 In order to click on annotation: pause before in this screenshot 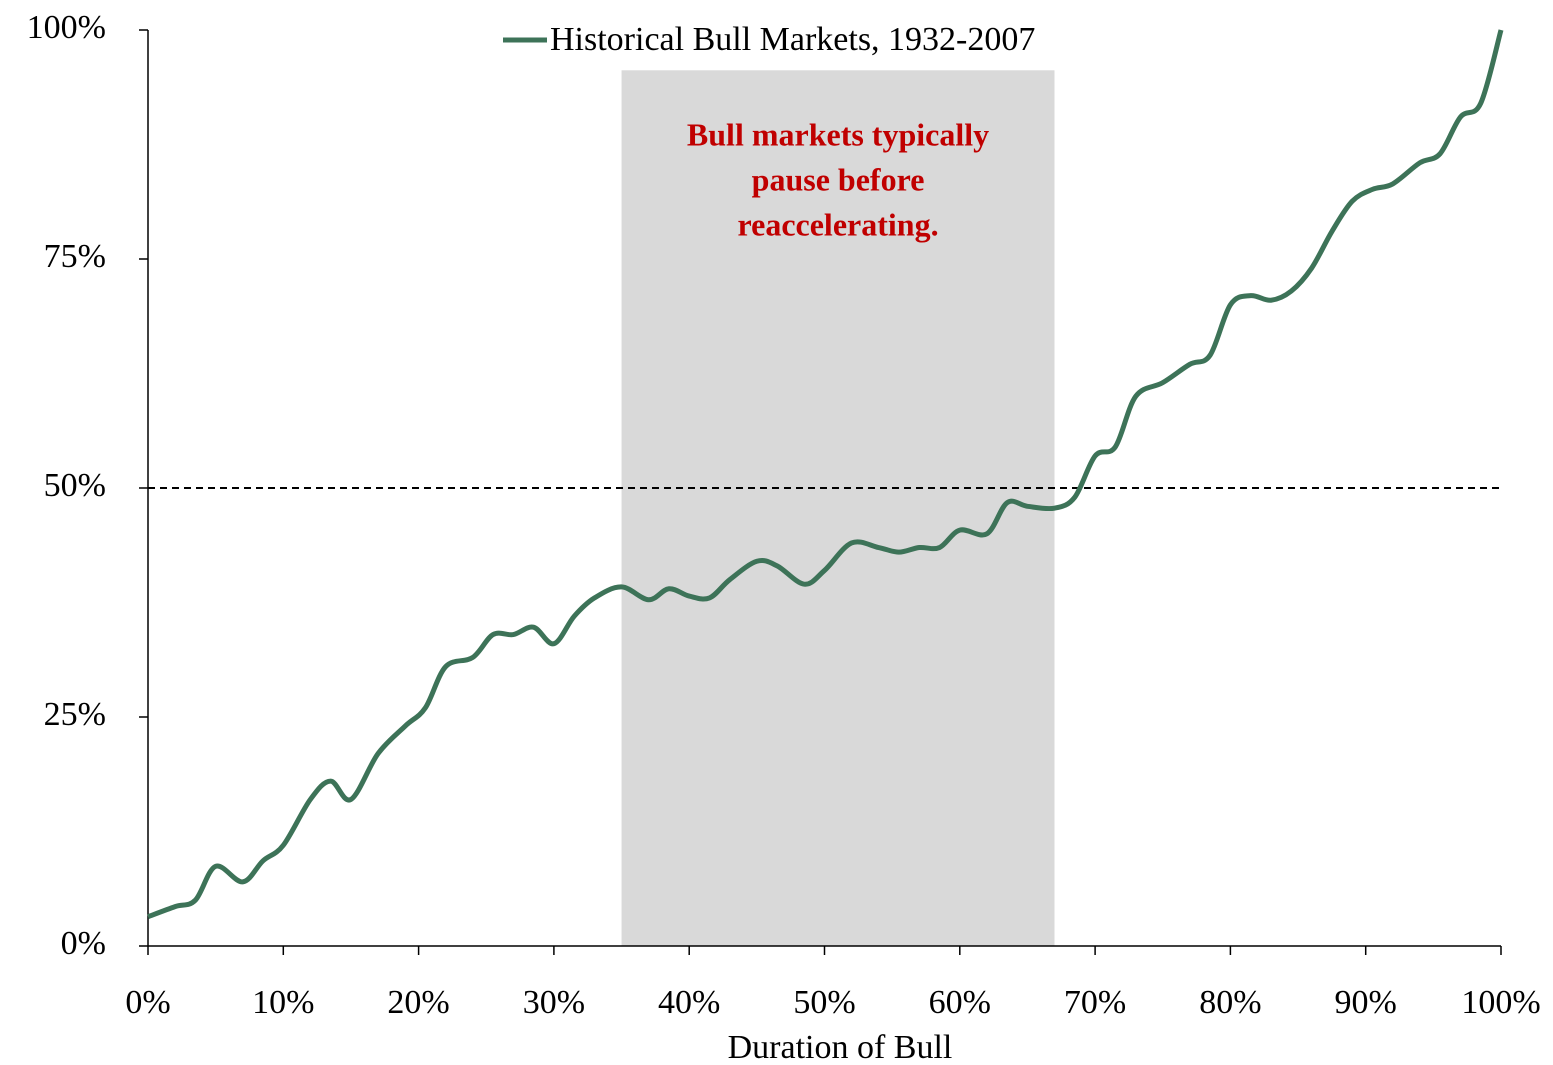, I will do `click(838, 179)`.